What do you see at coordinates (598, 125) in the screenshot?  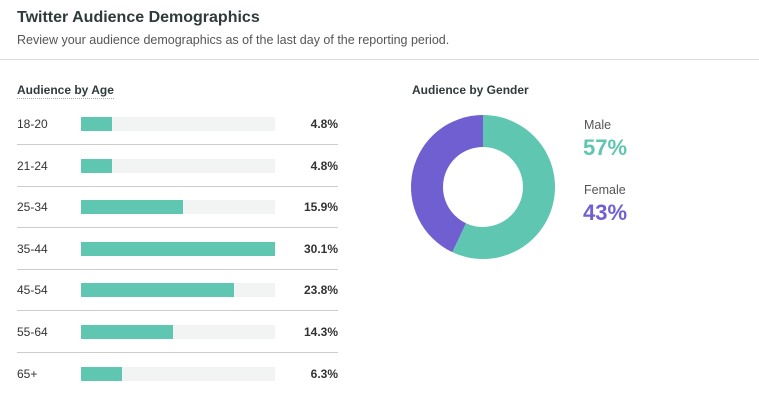 I see `legend-label: Male` at bounding box center [598, 125].